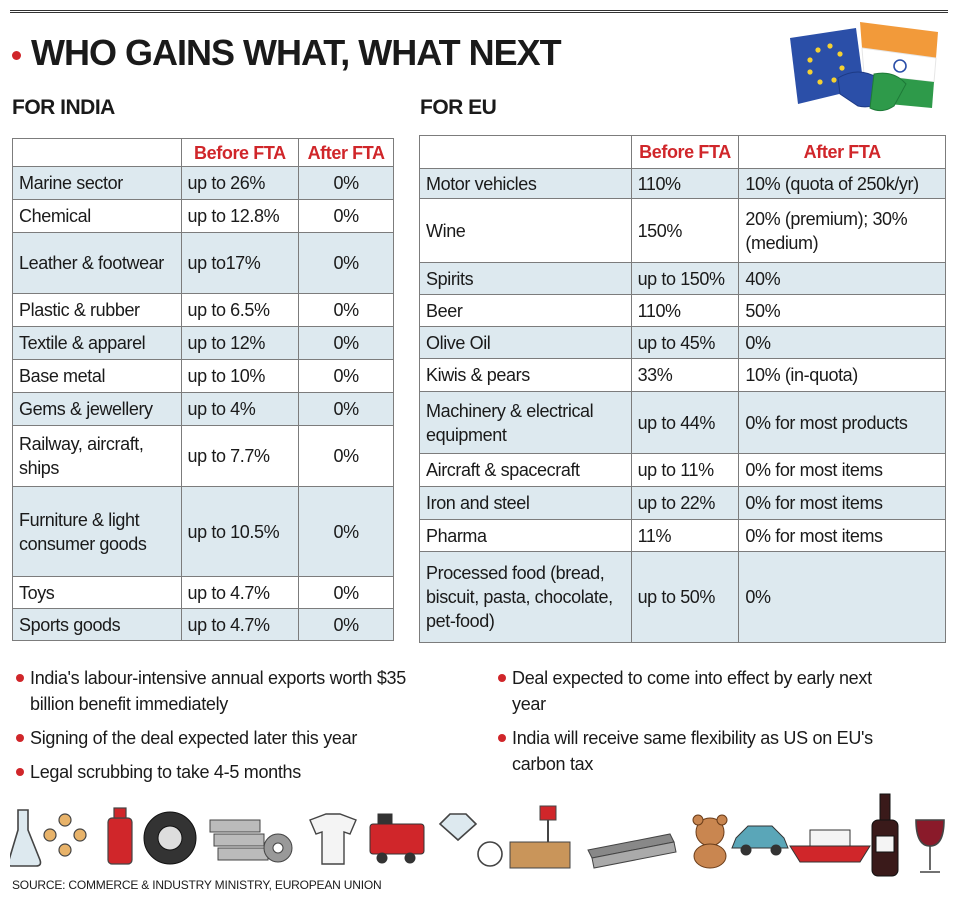 The image size is (960, 899). What do you see at coordinates (240, 263) in the screenshot?
I see `before-cell: up to17%` at bounding box center [240, 263].